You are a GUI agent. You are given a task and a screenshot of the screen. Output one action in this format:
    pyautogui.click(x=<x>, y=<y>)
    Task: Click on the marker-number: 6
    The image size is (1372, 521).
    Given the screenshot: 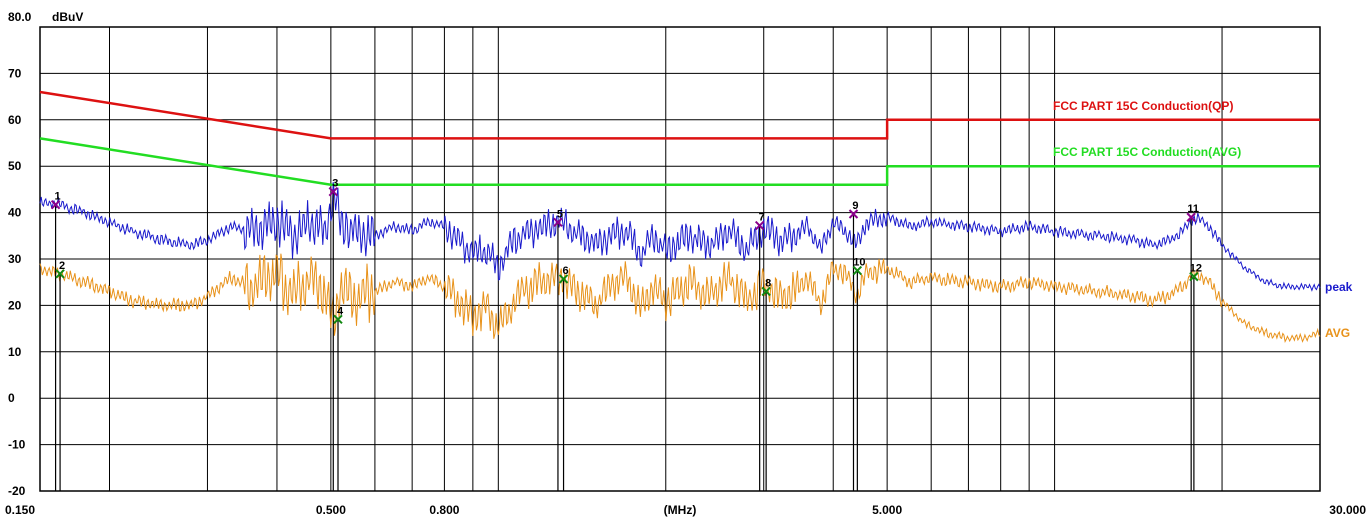 What is the action you would take?
    pyautogui.click(x=565, y=271)
    